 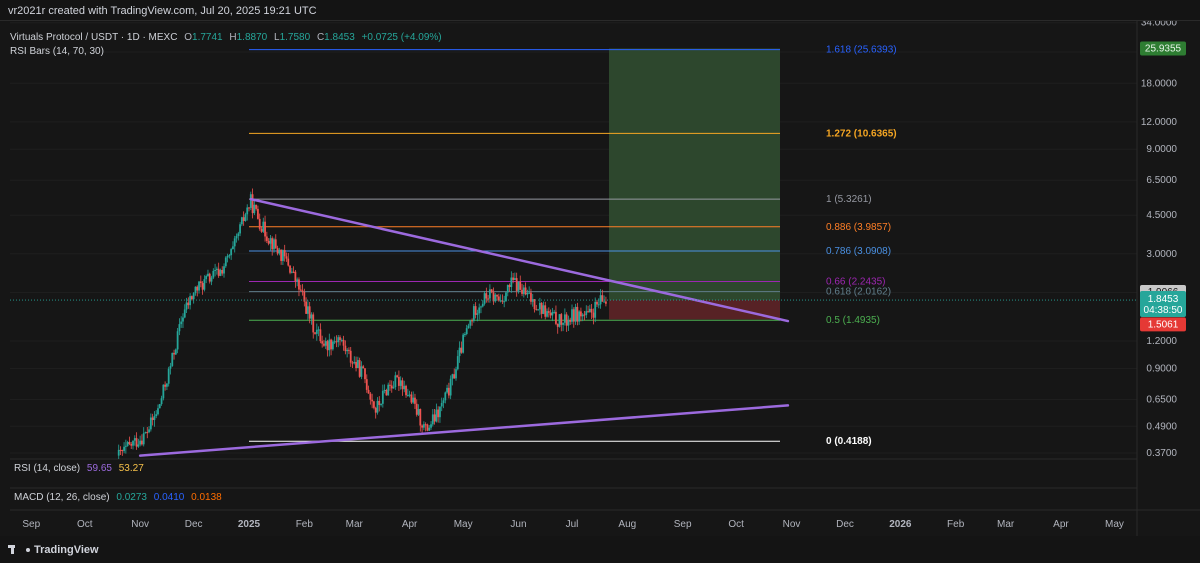 I want to click on time-axis-label: 2025, so click(x=249, y=524).